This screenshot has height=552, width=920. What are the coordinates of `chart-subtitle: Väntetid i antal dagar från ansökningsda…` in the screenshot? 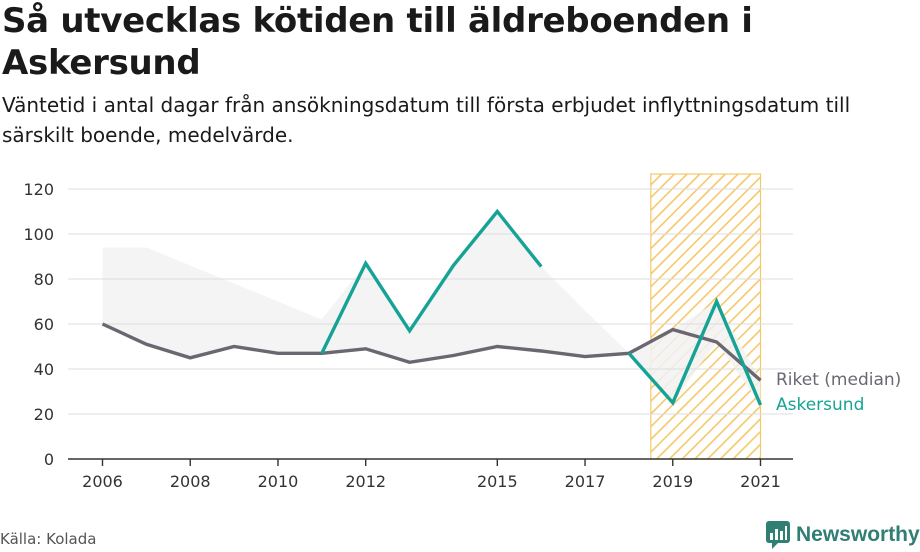 It's located at (426, 120).